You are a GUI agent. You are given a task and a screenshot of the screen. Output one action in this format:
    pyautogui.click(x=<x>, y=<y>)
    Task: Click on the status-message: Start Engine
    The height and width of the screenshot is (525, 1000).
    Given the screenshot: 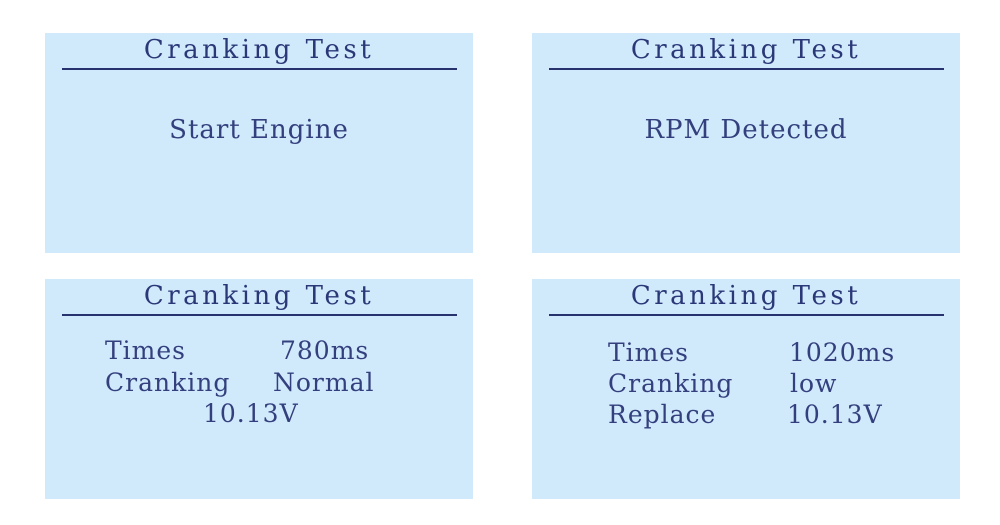 What is the action you would take?
    pyautogui.click(x=259, y=130)
    